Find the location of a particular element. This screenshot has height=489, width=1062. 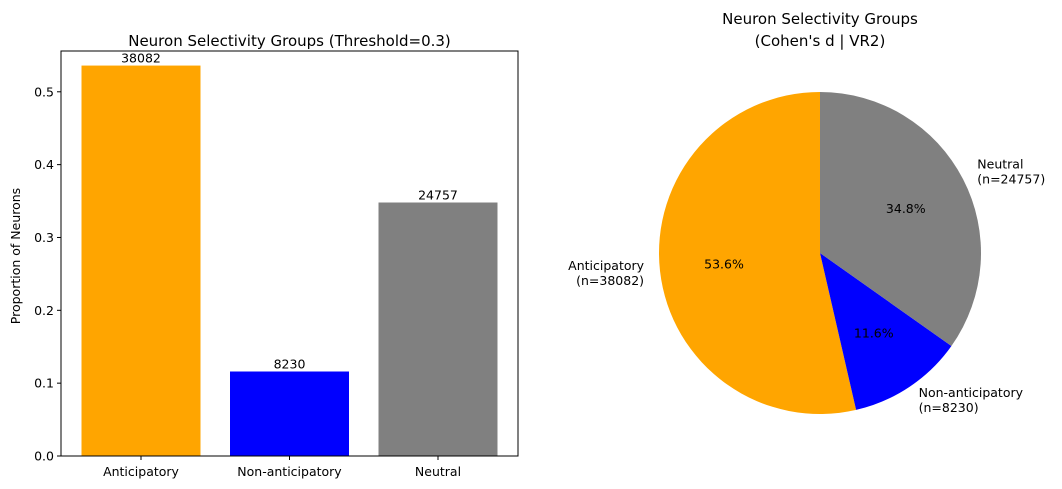

pie-slice-neutral is located at coordinates (900, 218).